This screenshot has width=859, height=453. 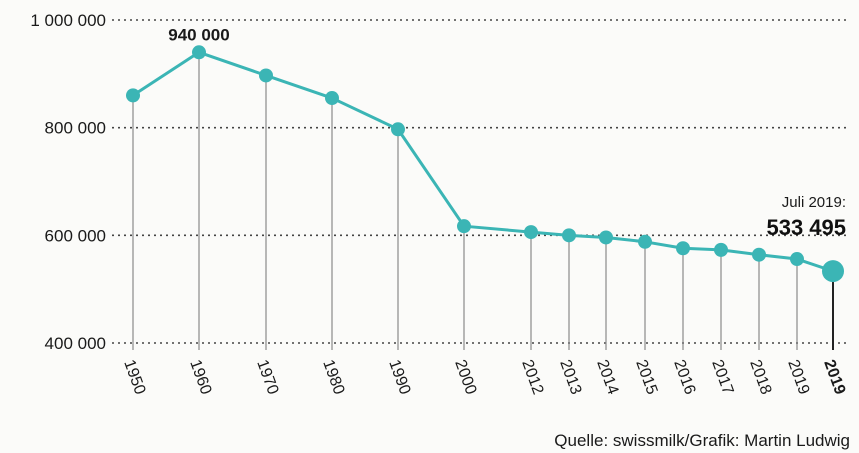 What do you see at coordinates (722, 377) in the screenshot?
I see `x-tick-label: 2017` at bounding box center [722, 377].